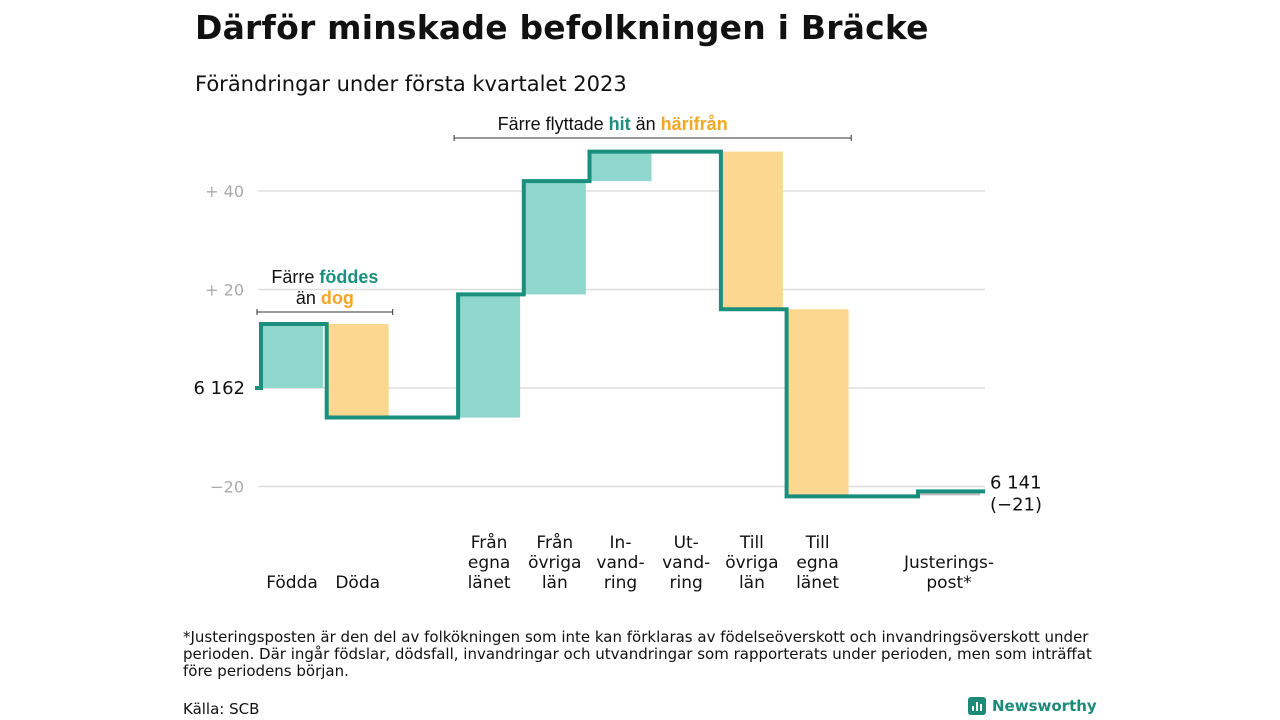 The image size is (1280, 720). Describe the element at coordinates (224, 290) in the screenshot. I see `y-tick-label: + 20` at that location.